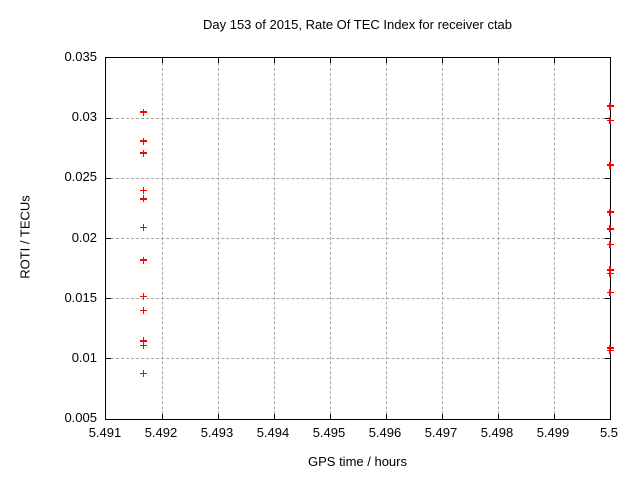 The image size is (640, 480). I want to click on y-tick-label: 0.005, so click(80, 417).